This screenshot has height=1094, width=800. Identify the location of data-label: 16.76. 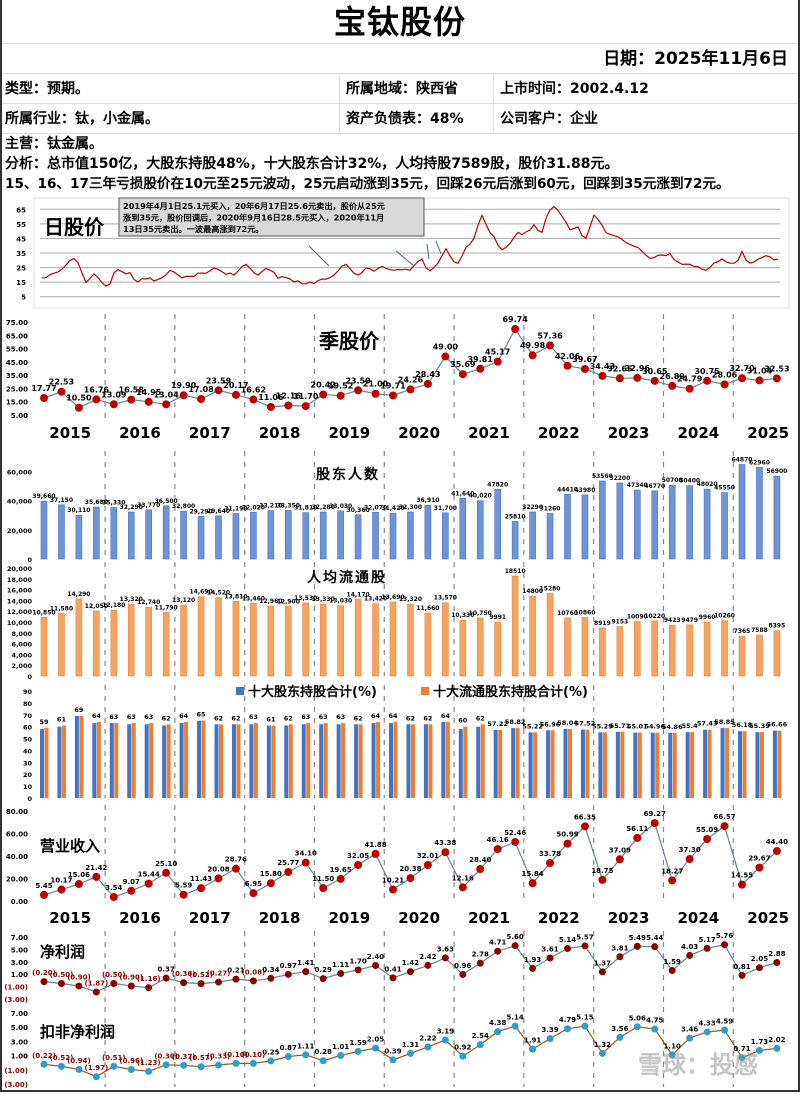
(97, 389).